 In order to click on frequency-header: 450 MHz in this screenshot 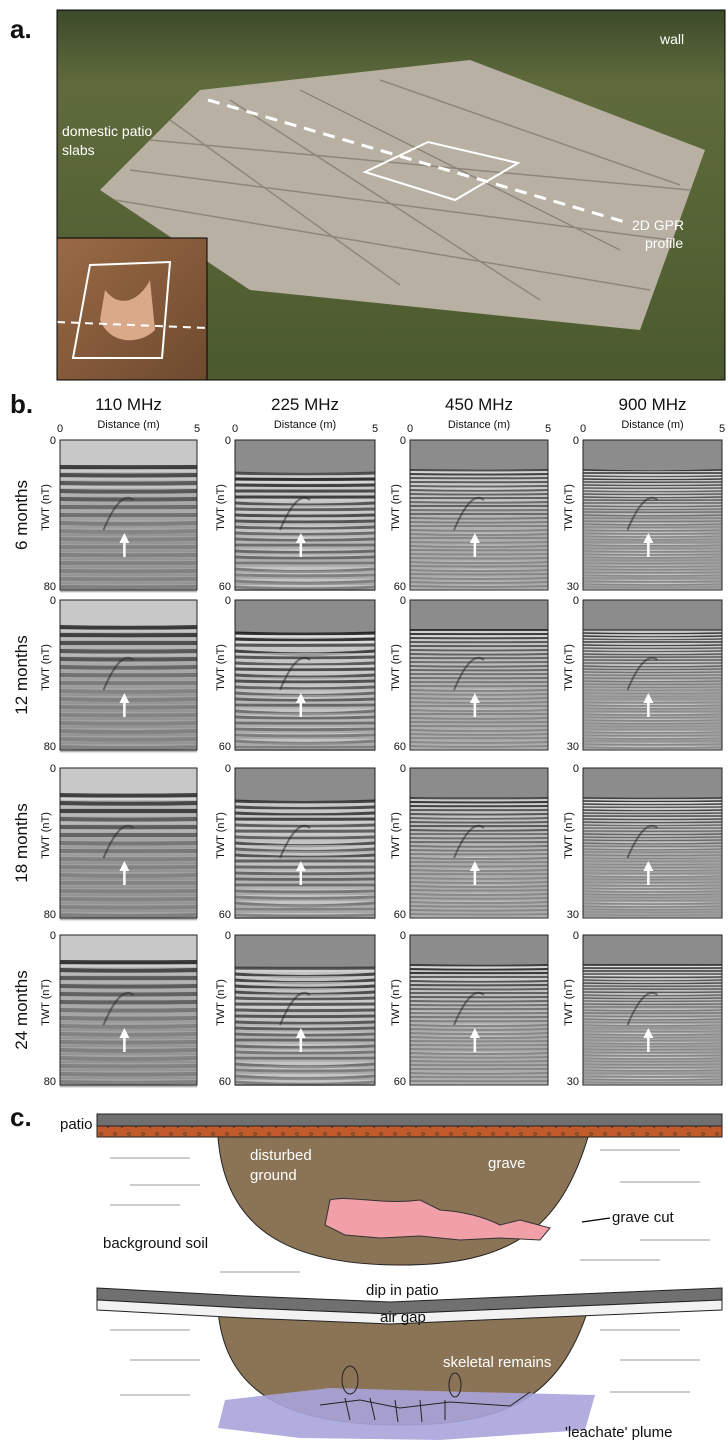, I will do `click(479, 404)`.